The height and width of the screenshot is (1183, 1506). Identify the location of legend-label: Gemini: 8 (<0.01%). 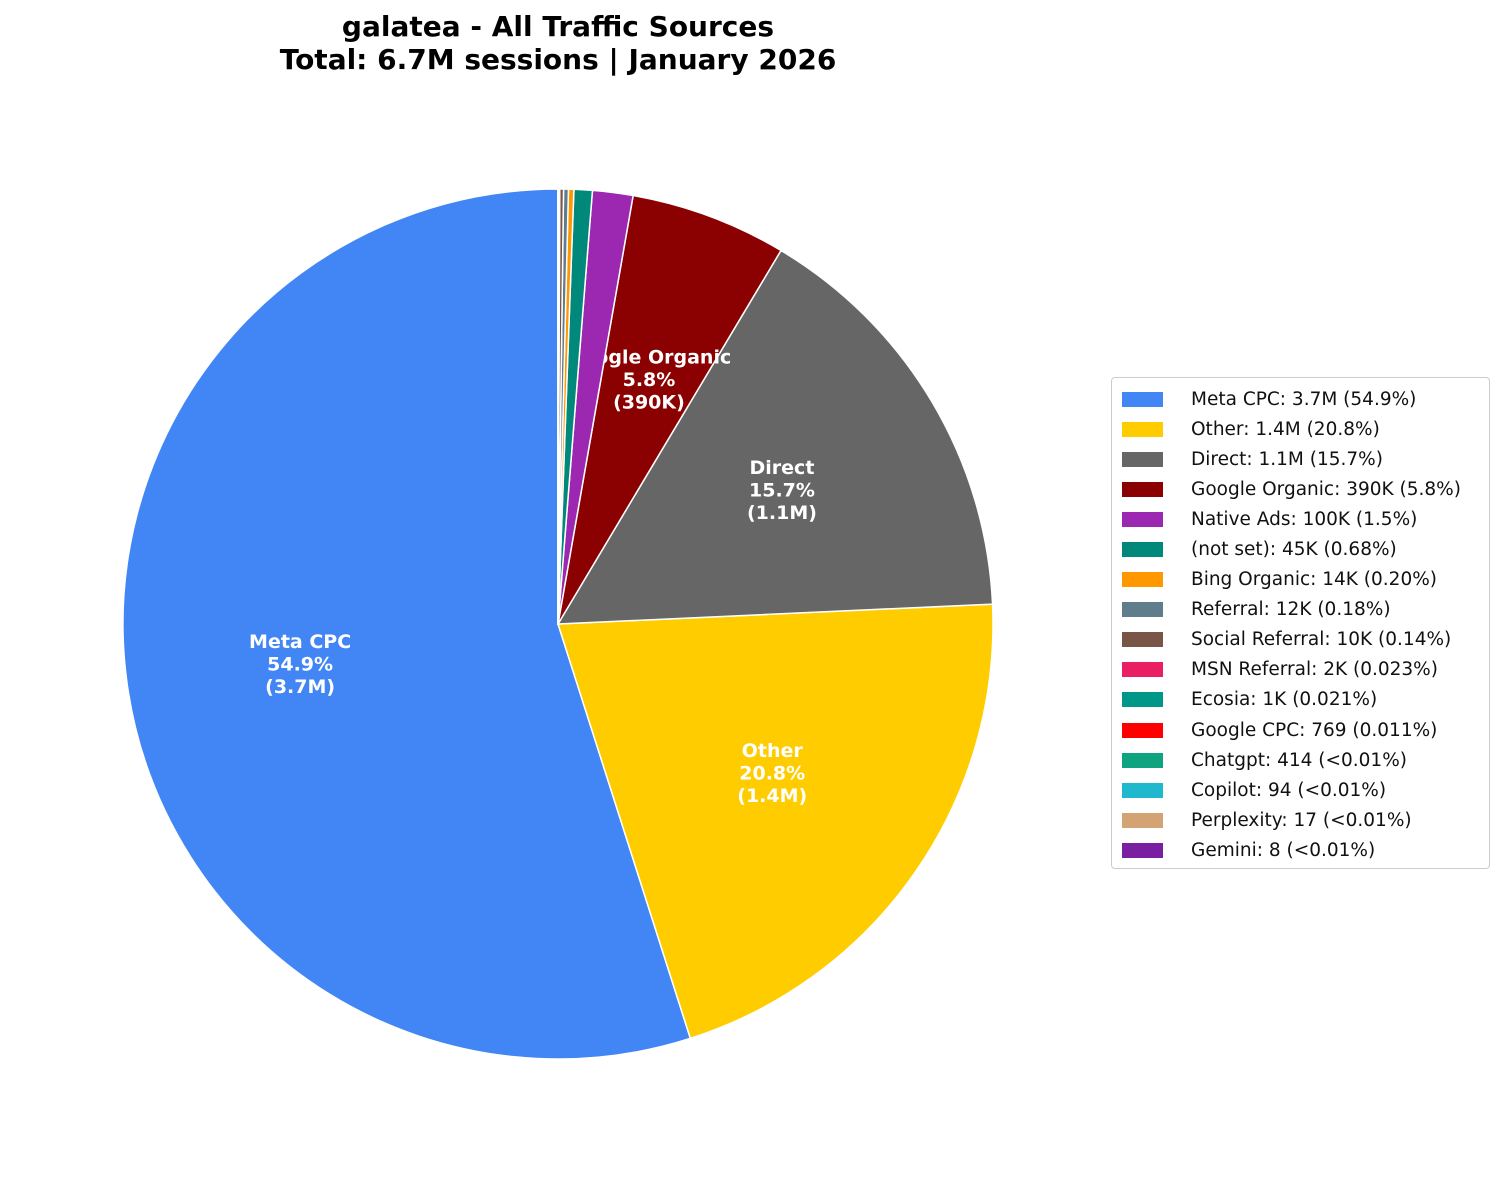
(1283, 850).